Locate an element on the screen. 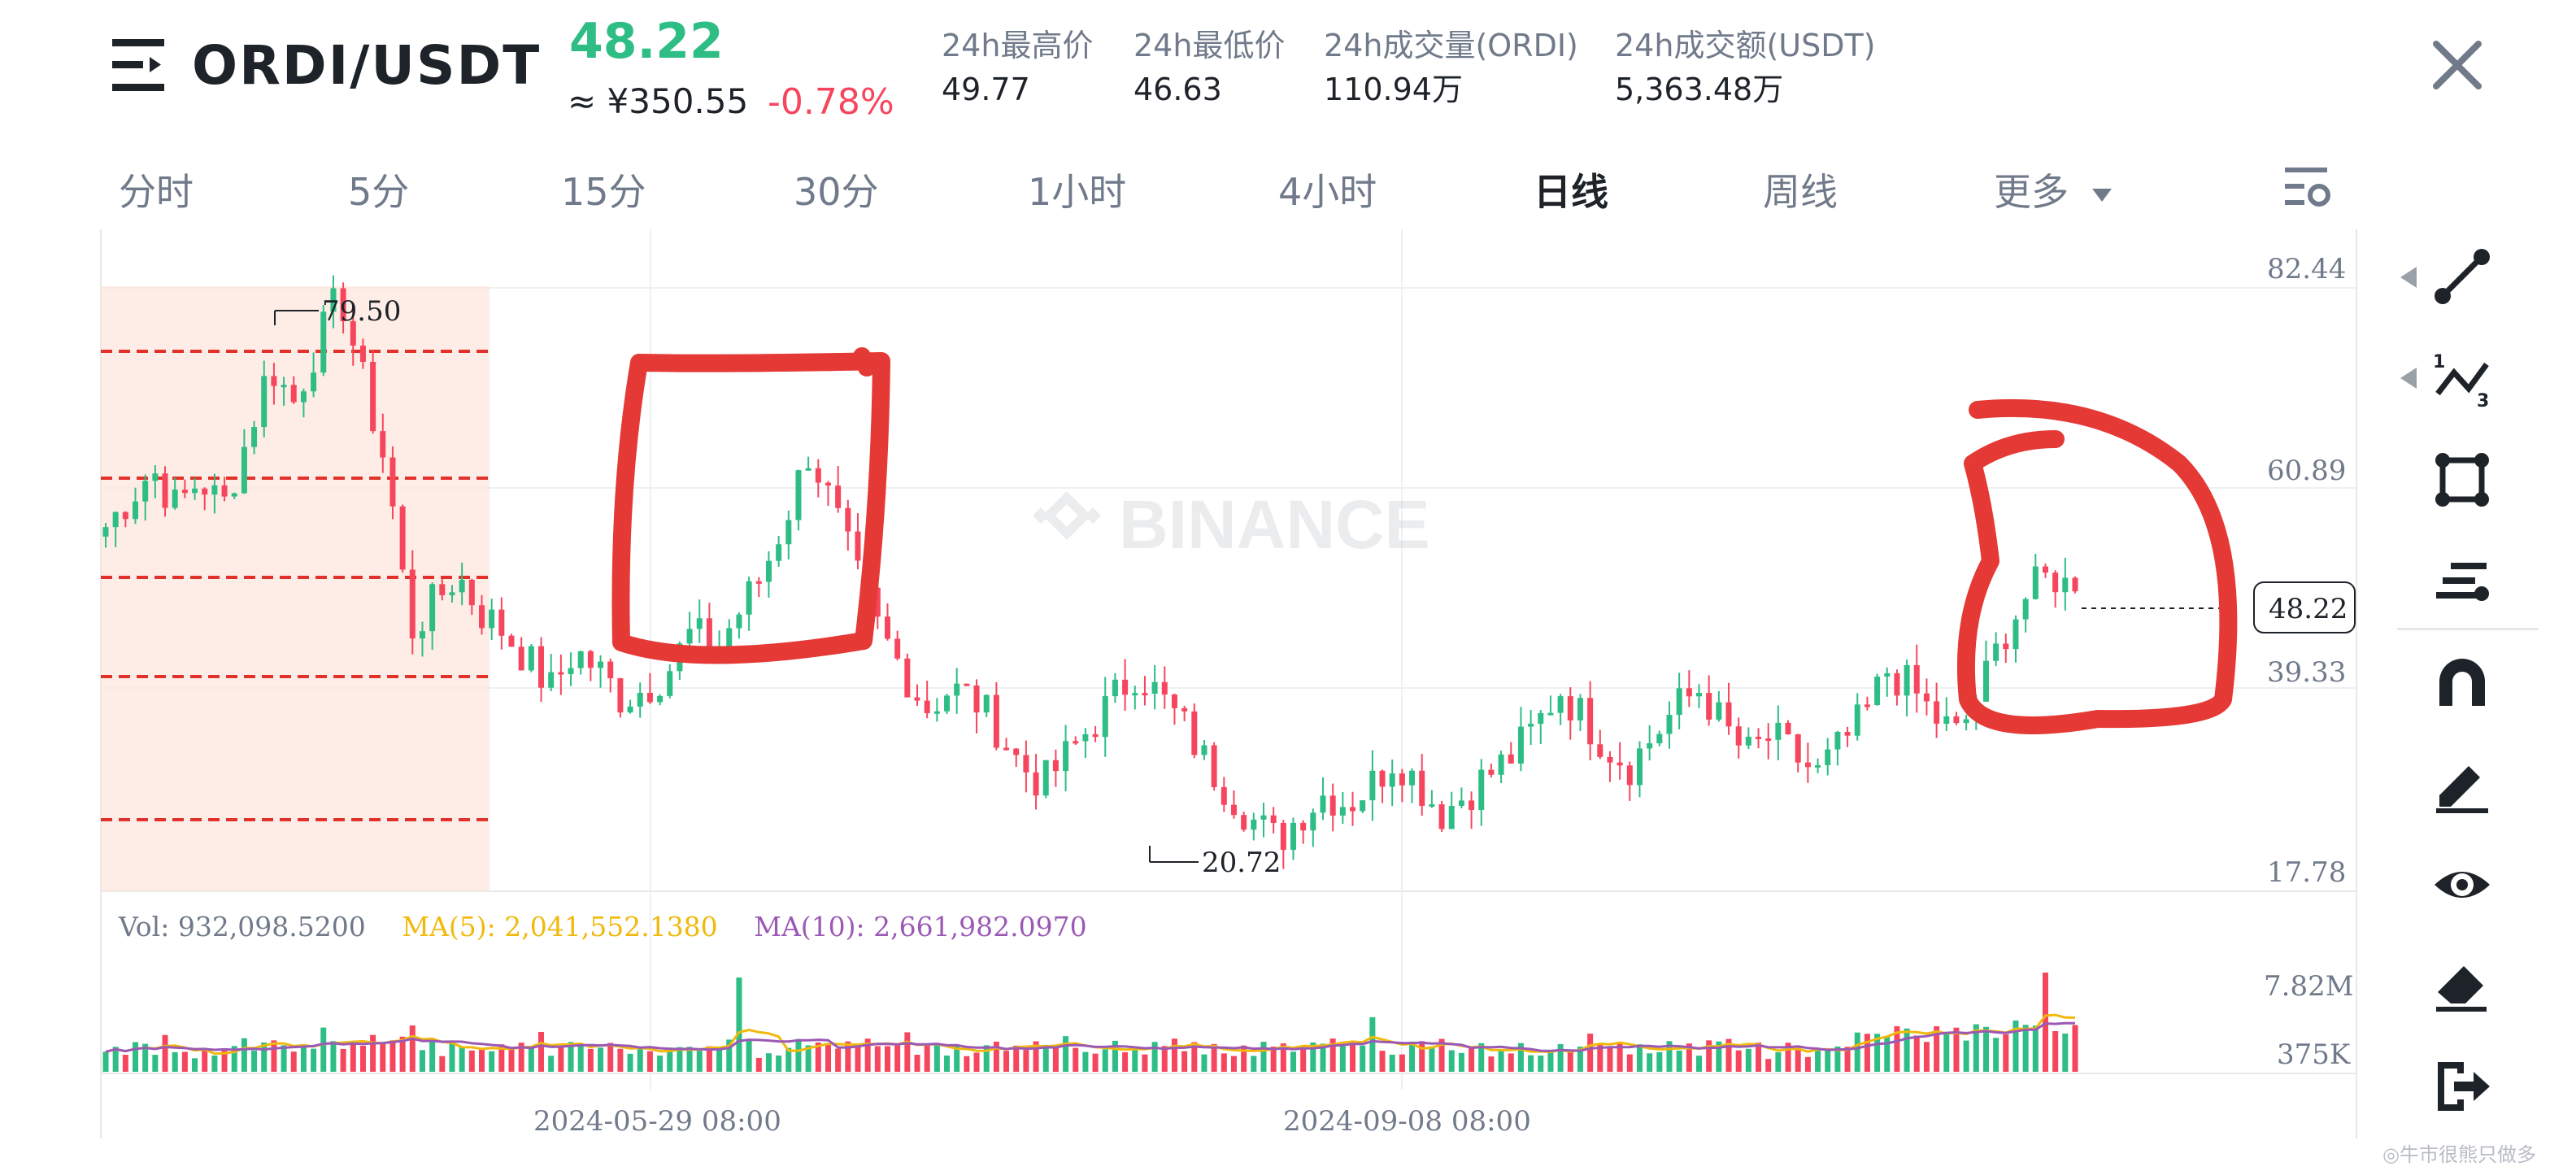 This screenshot has width=2576, height=1171. tab-time-sharing: 分时 is located at coordinates (157, 192).